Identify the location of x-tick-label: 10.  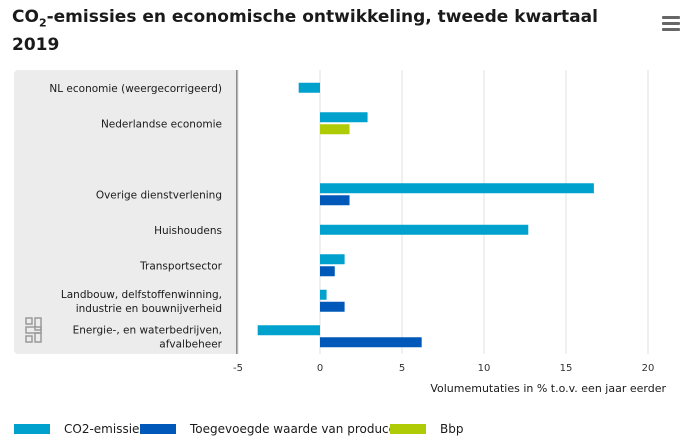
(484, 368).